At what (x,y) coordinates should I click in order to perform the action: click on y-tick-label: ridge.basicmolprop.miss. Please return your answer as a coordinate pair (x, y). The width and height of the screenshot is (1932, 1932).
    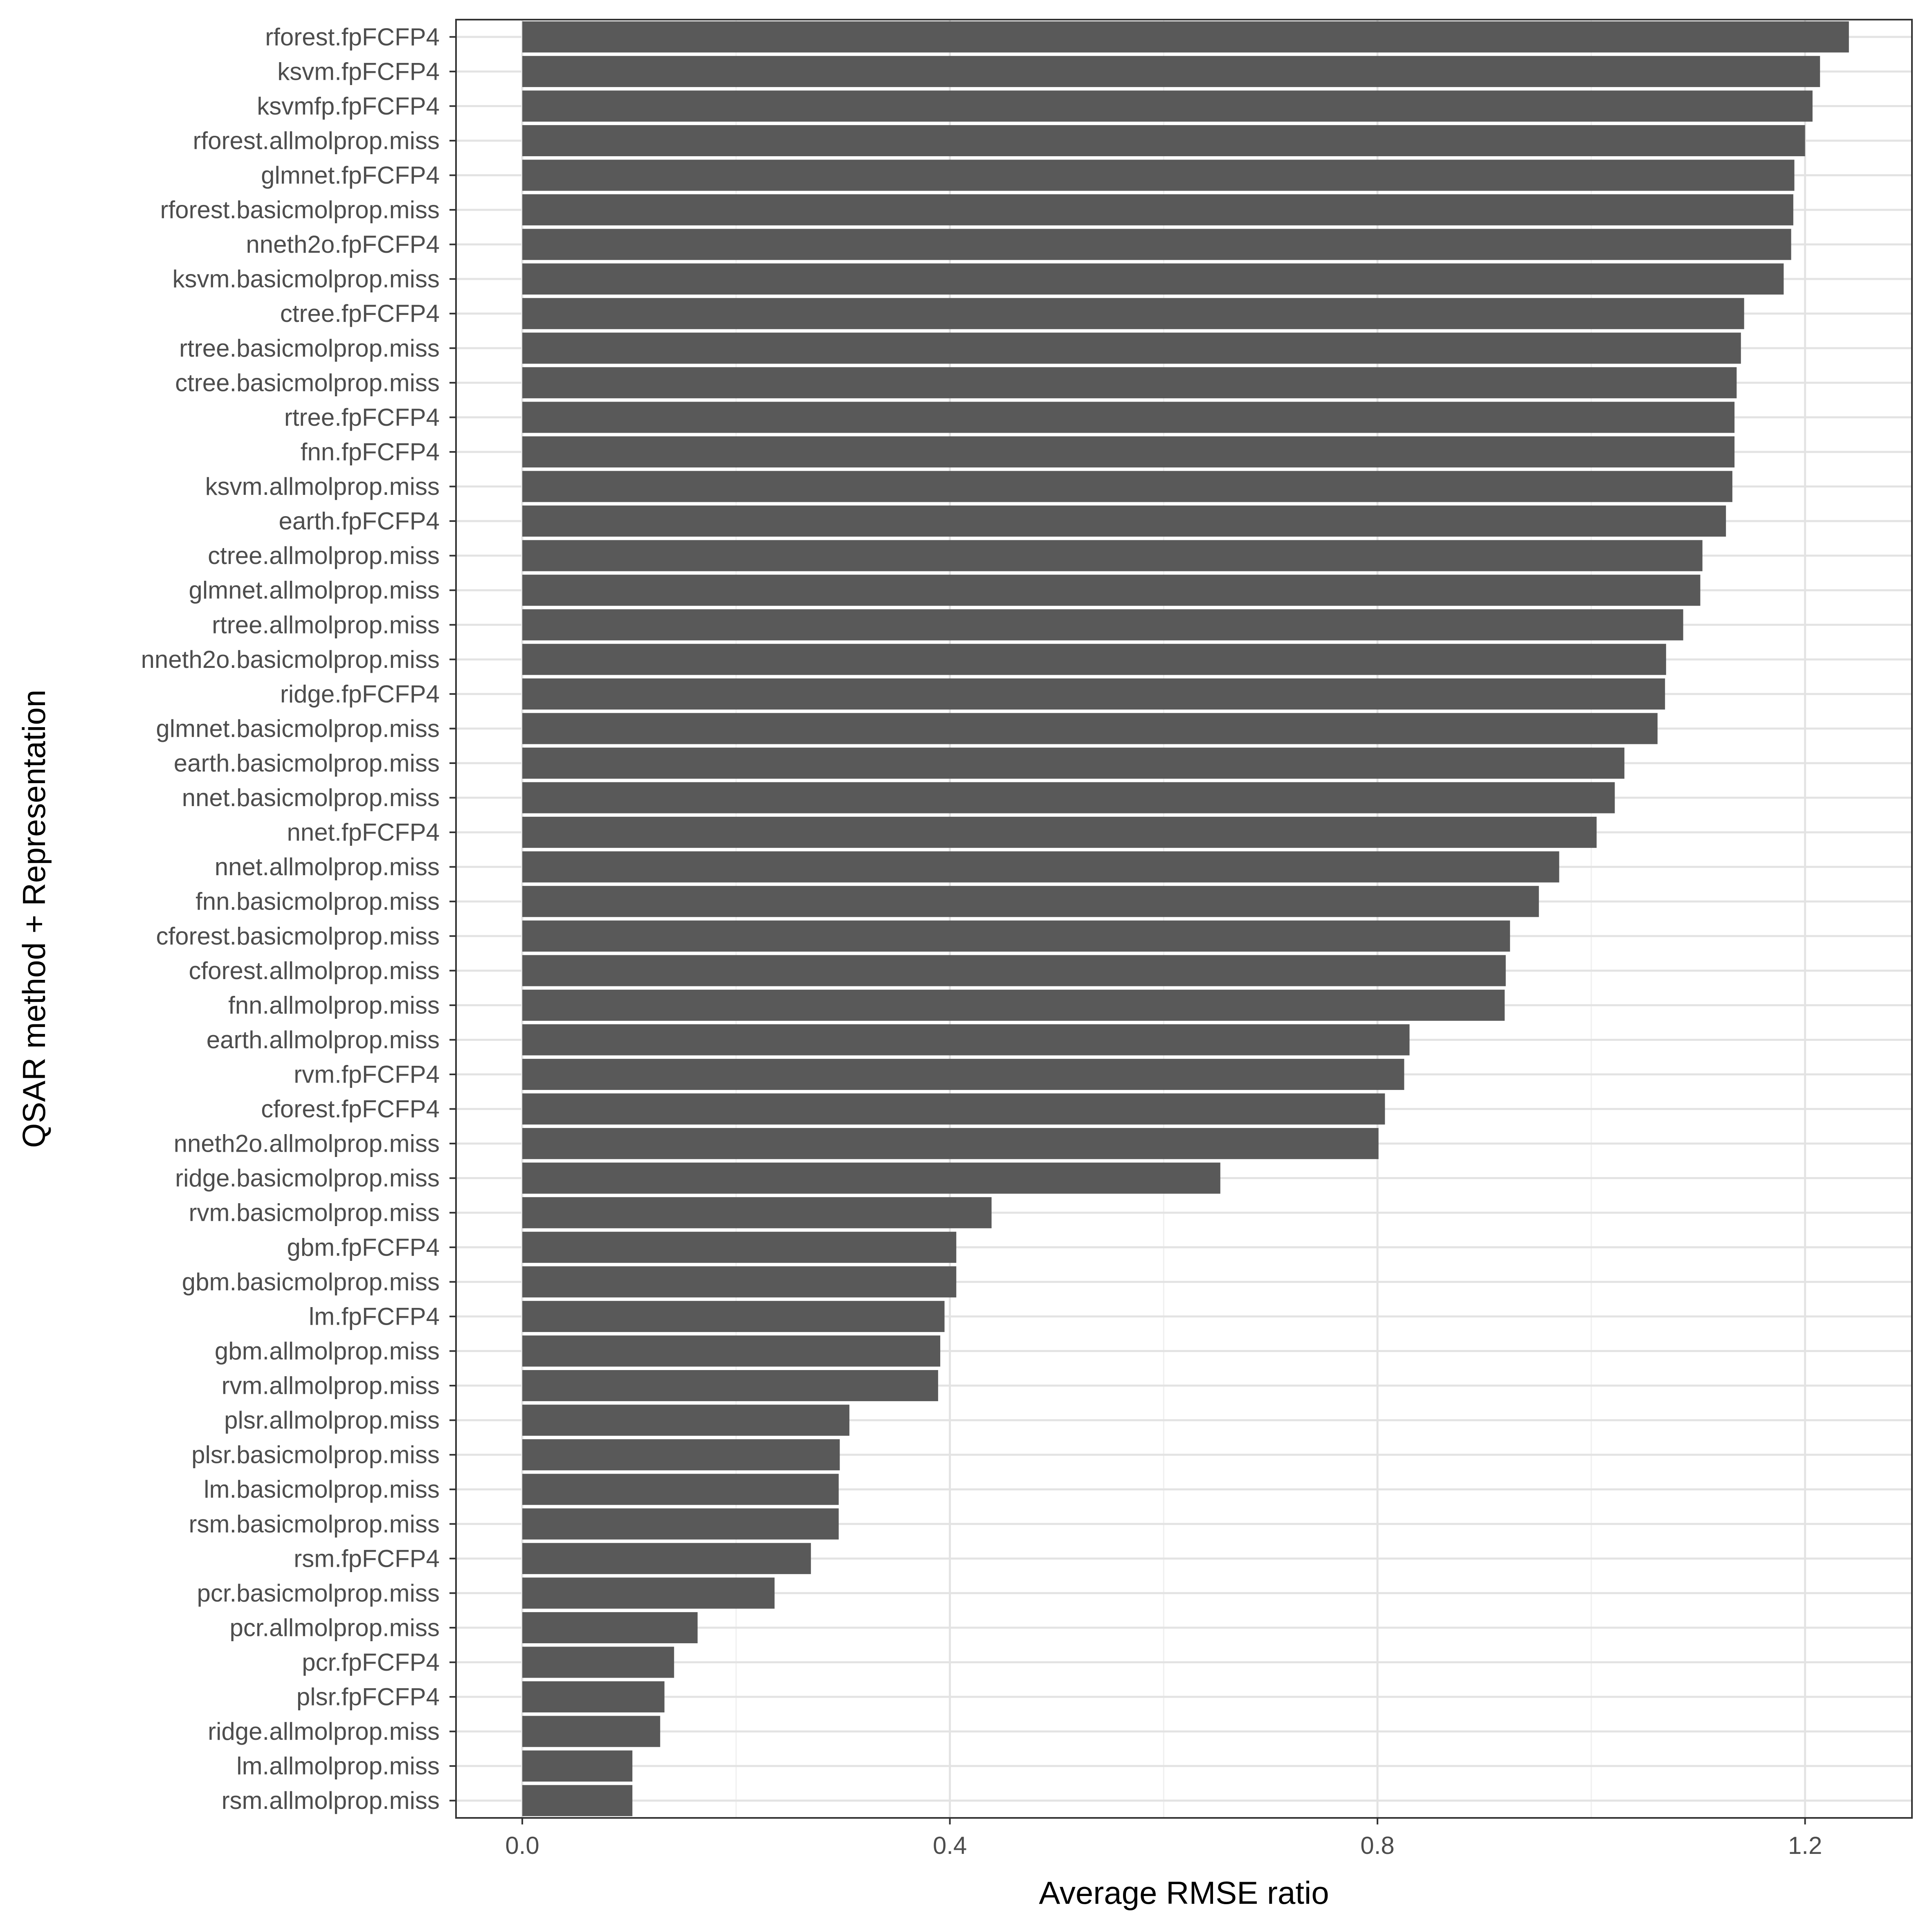
    Looking at the image, I should click on (307, 1178).